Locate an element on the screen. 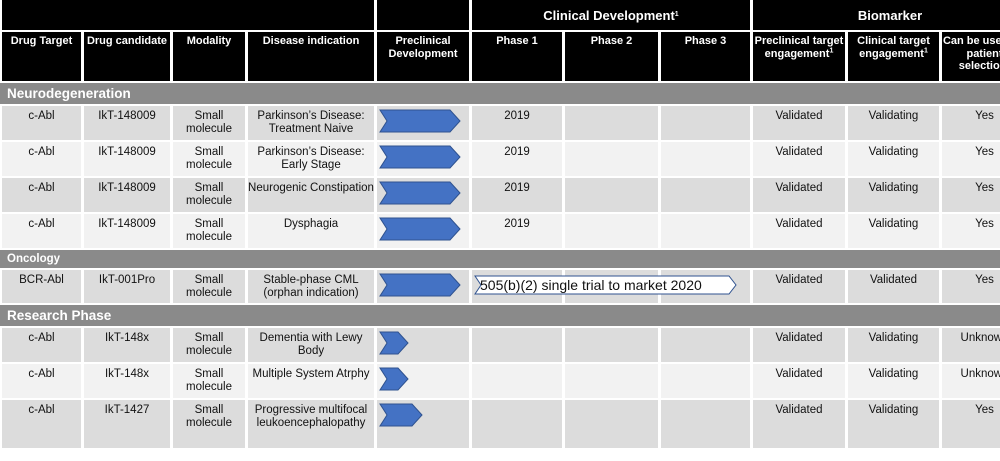 Image resolution: width=1000 pixels, height=461 pixels. cell-drug-candidate-text: IkT-1427 is located at coordinates (127, 410).